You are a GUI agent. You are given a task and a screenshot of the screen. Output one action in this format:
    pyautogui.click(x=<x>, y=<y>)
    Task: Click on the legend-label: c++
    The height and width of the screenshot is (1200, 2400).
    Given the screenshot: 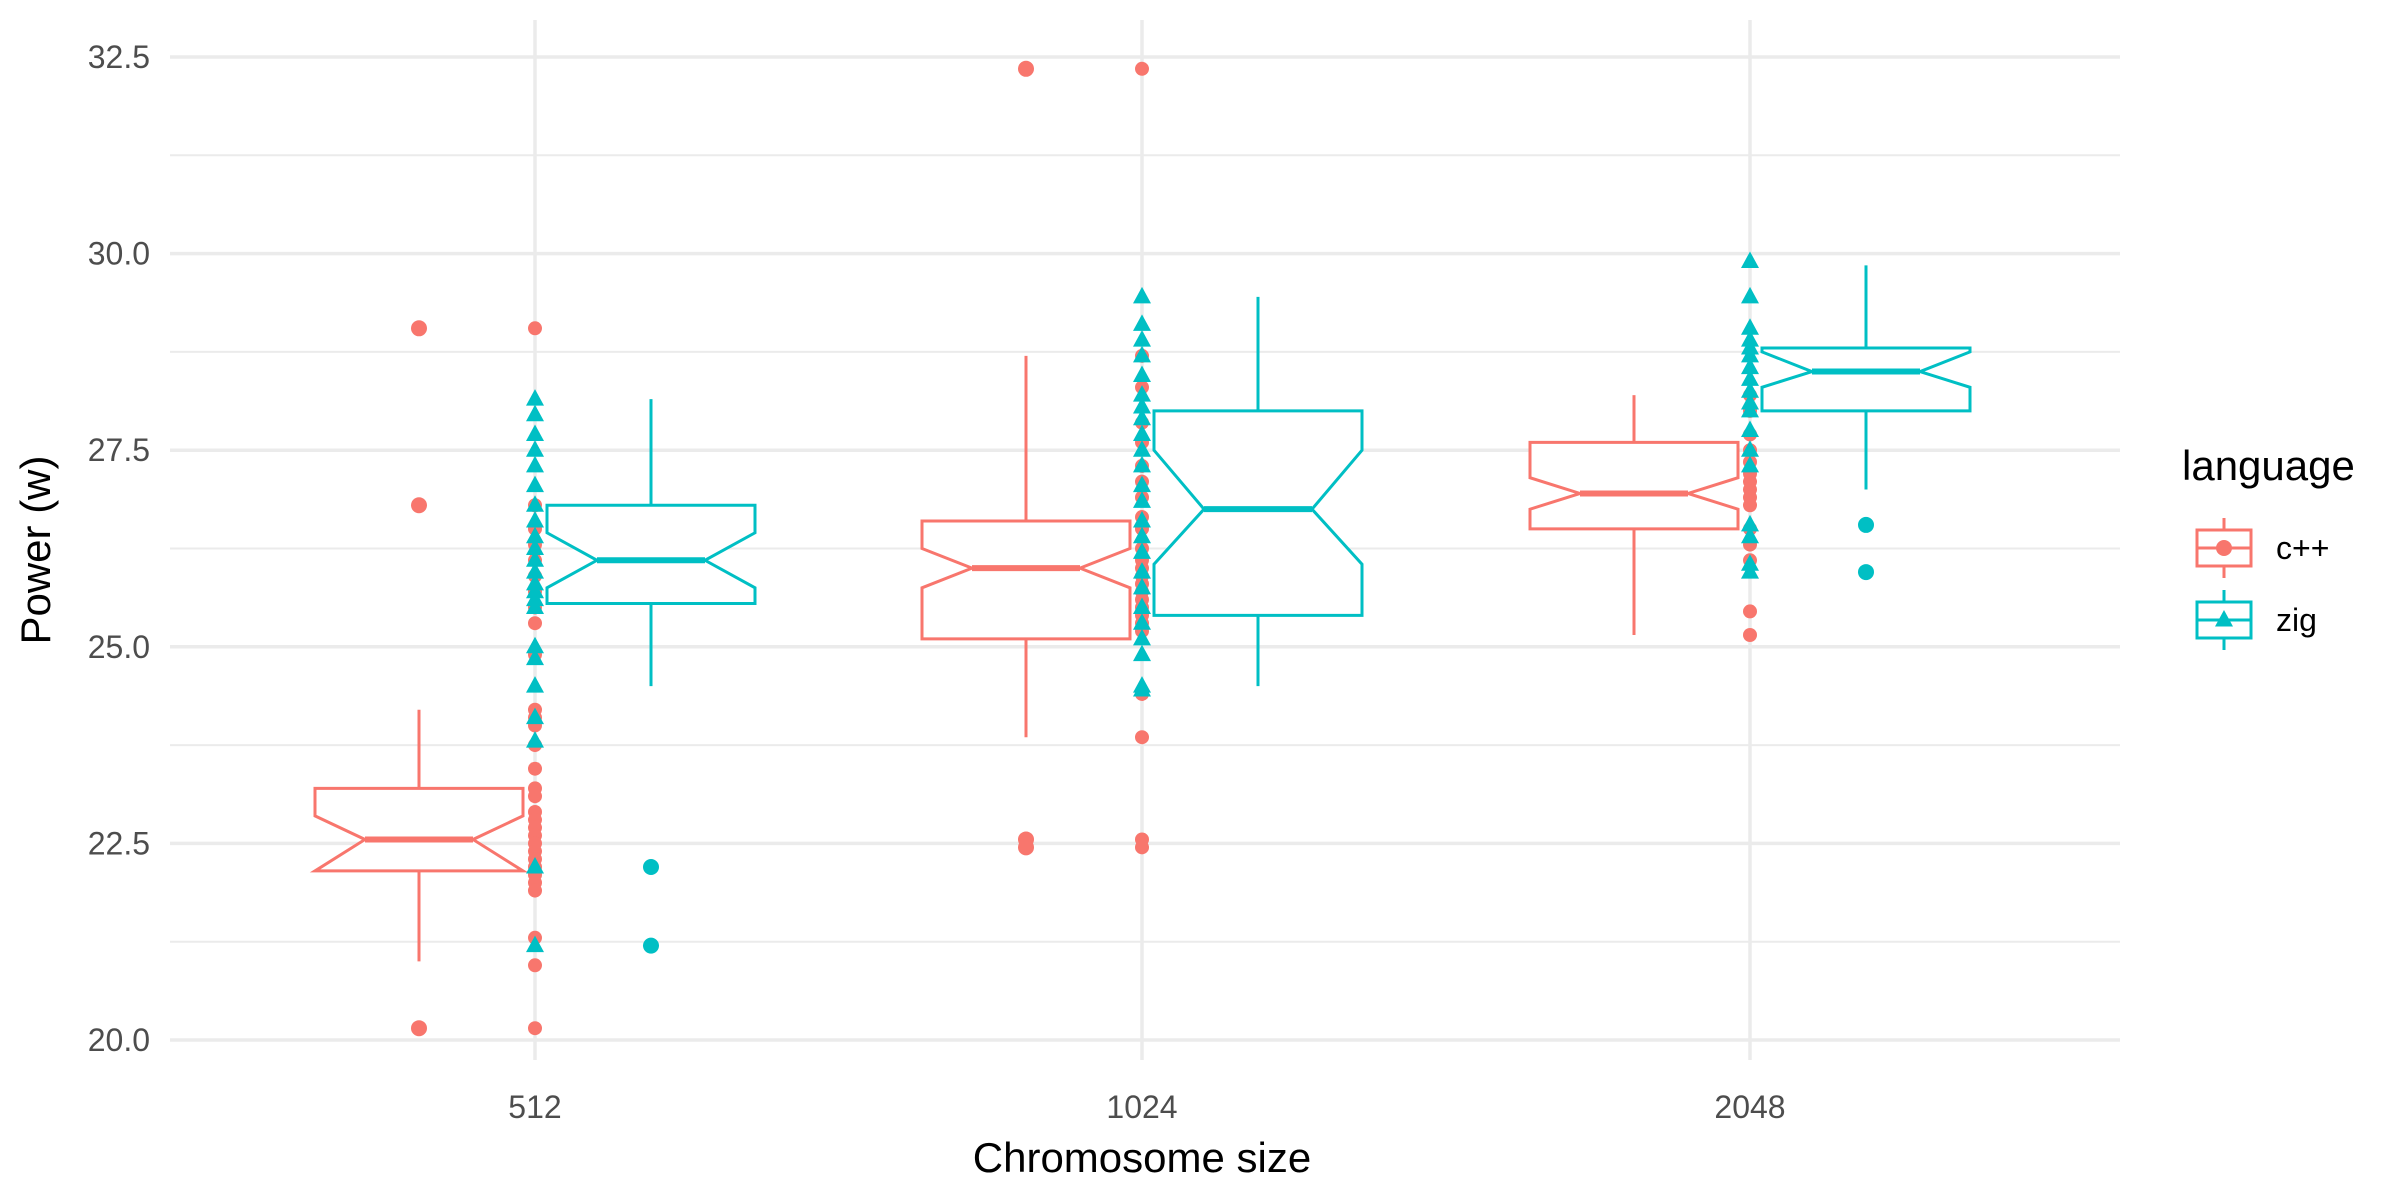 What is the action you would take?
    pyautogui.click(x=2302, y=548)
    